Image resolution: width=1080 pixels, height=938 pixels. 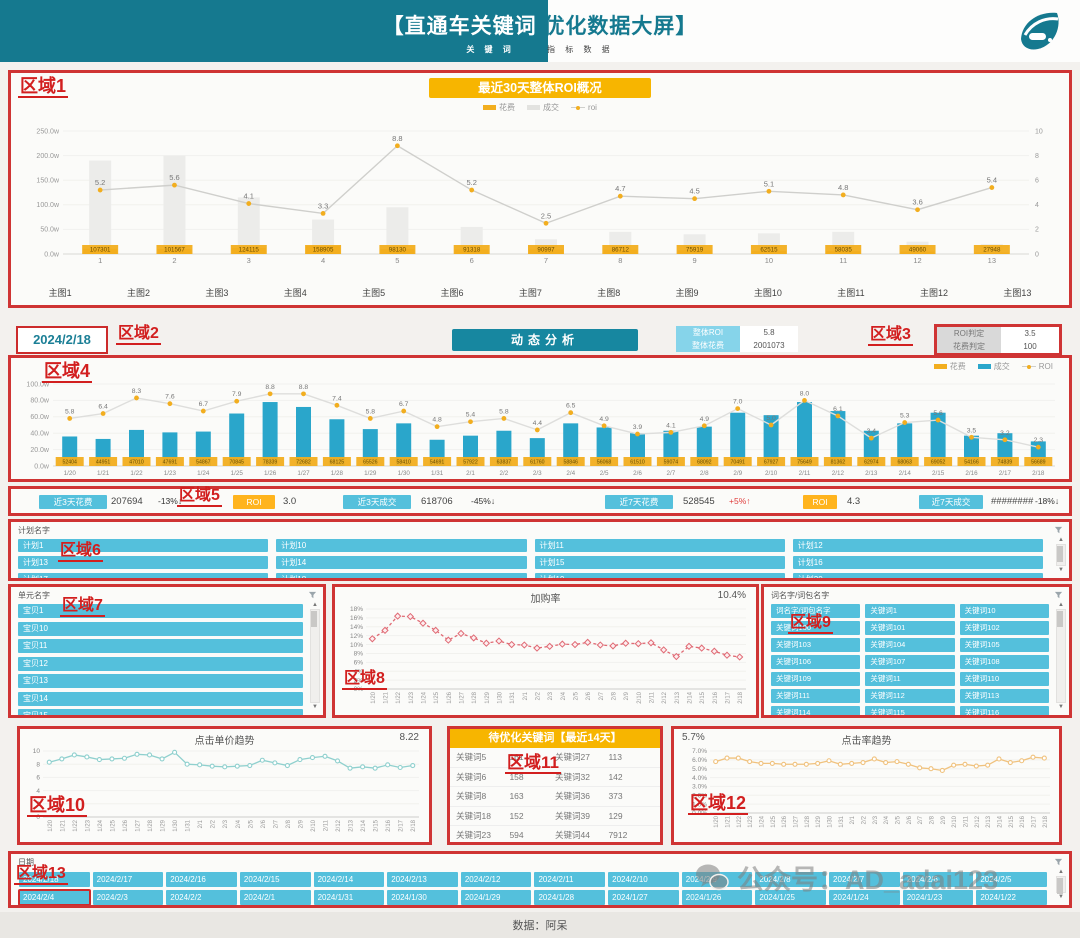 I want to click on date-button: 2024/2/13, so click(x=422, y=879).